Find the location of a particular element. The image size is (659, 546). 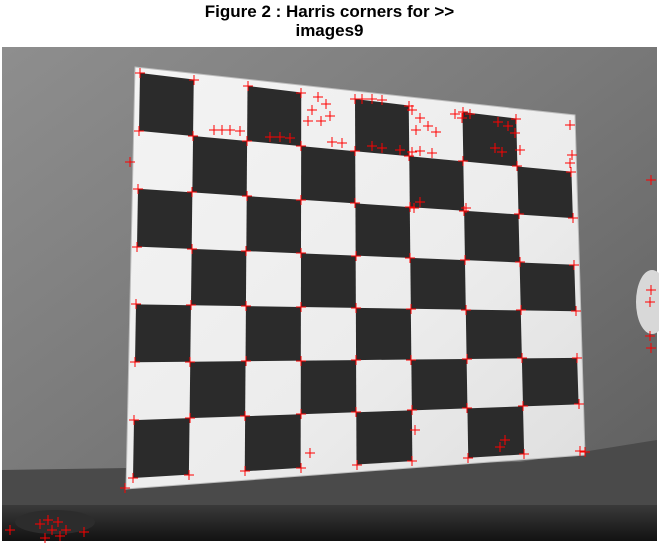

figure-title: Figure 2 : Harris corners for >> images9 is located at coordinates (329, 21).